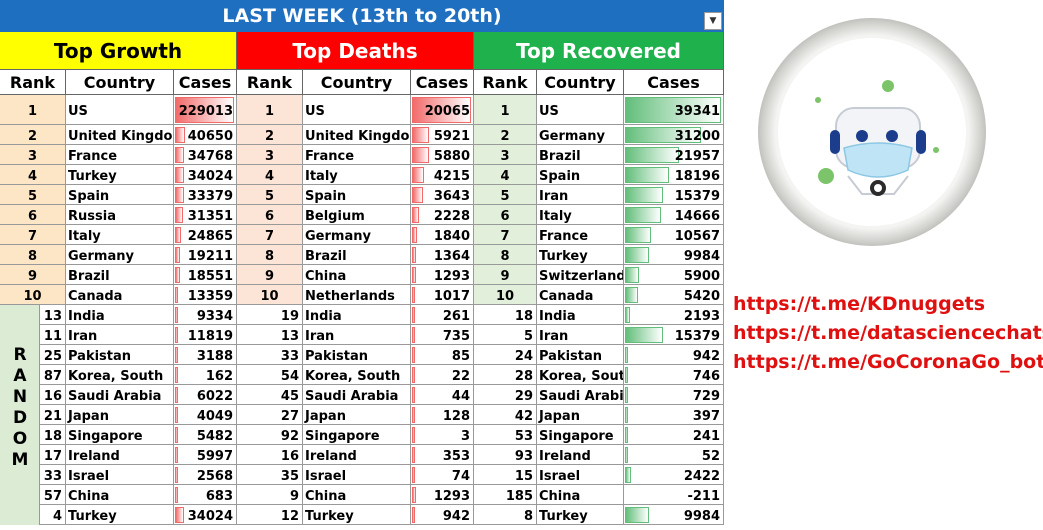  Describe the element at coordinates (210, 256) in the screenshot. I see `cases-value: 19211` at that location.